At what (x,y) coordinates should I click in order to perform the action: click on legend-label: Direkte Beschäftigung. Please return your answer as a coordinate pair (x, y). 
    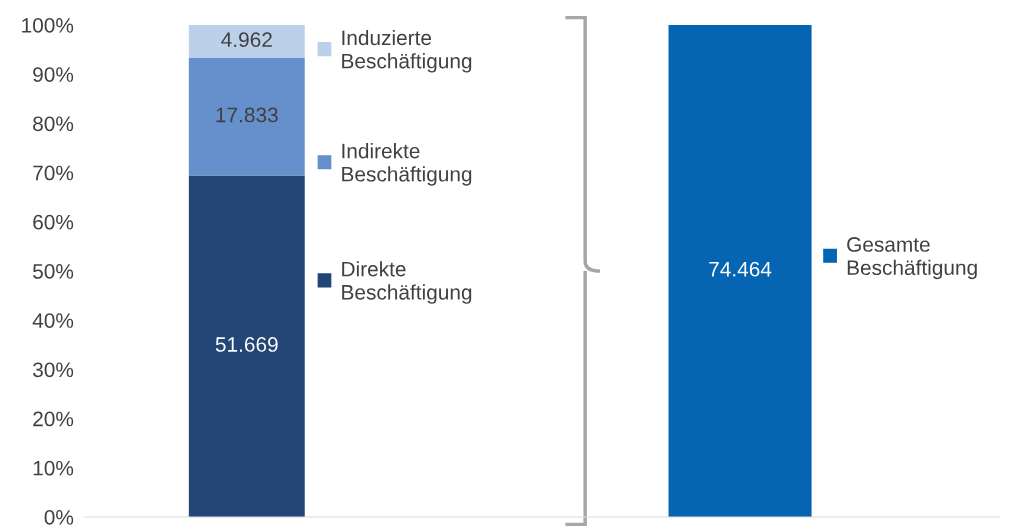
    Looking at the image, I should click on (407, 282).